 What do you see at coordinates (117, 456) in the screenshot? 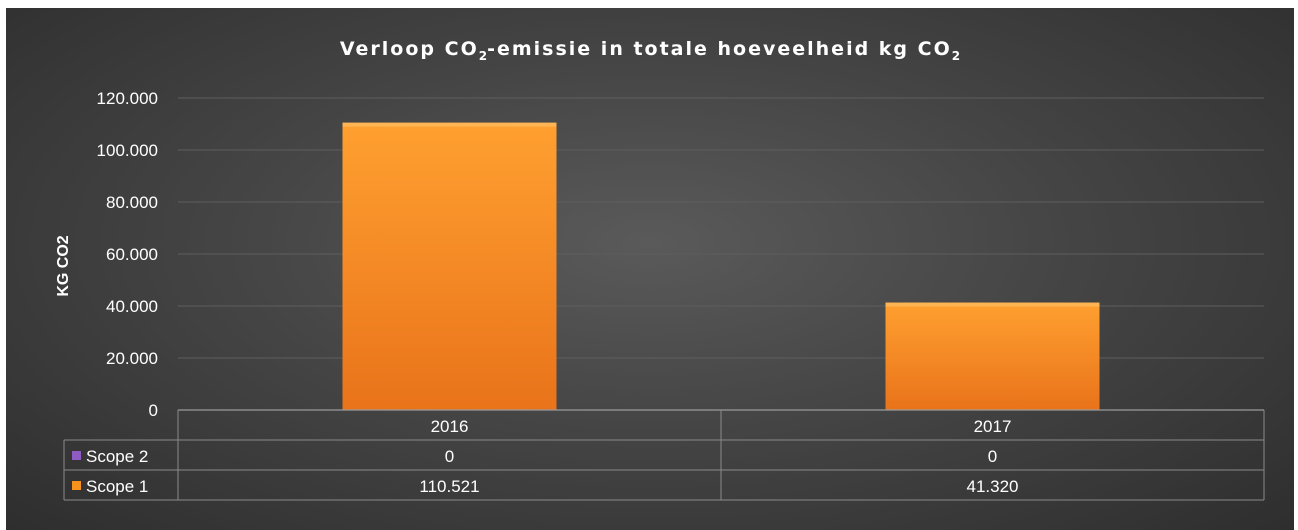
I see `legend-label: Scope 2` at bounding box center [117, 456].